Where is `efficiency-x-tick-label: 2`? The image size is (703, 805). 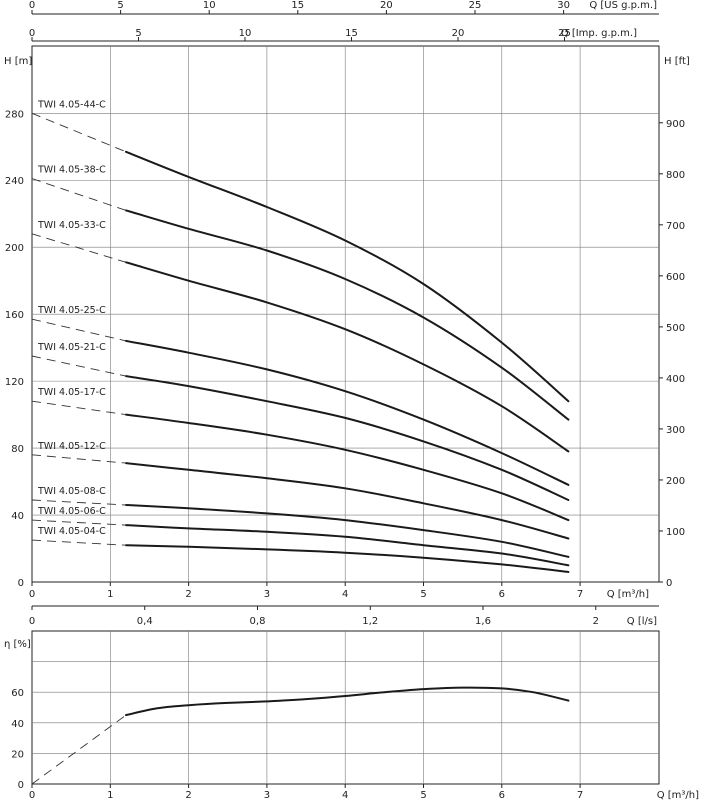
efficiency-x-tick-label: 2 is located at coordinates (188, 795).